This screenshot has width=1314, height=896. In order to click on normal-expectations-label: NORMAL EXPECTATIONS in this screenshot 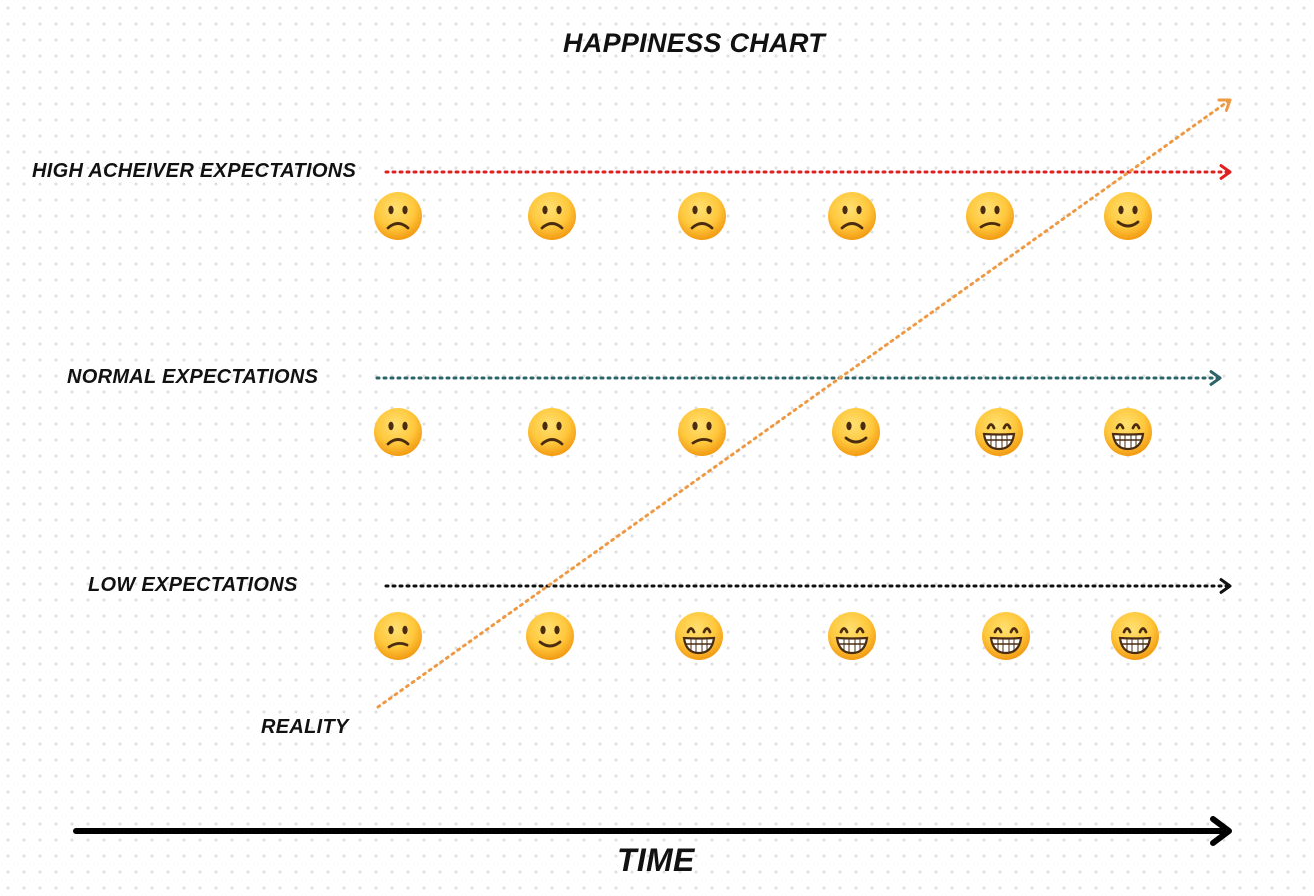, I will do `click(193, 377)`.